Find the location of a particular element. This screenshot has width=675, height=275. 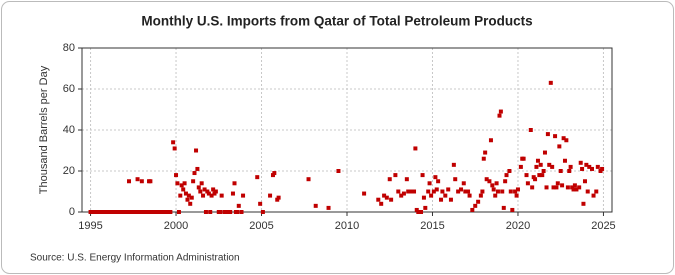

x-tick-label: 1995 is located at coordinates (90, 226).